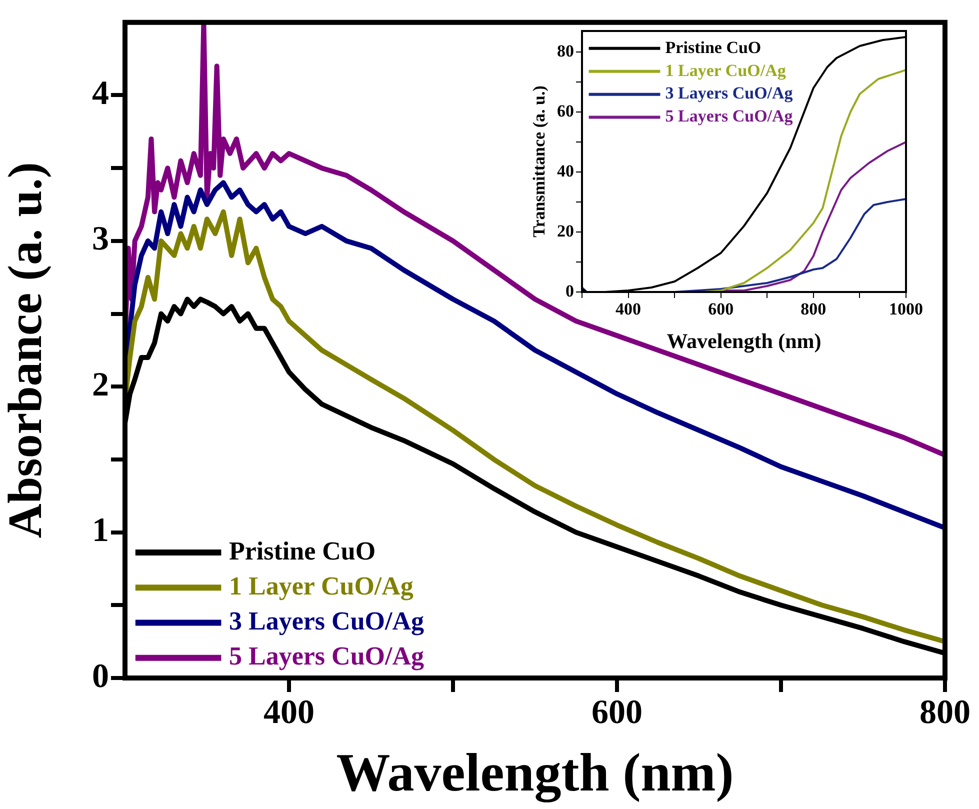 The width and height of the screenshot is (979, 809). What do you see at coordinates (100, 531) in the screenshot?
I see `y-tick-label: 1` at bounding box center [100, 531].